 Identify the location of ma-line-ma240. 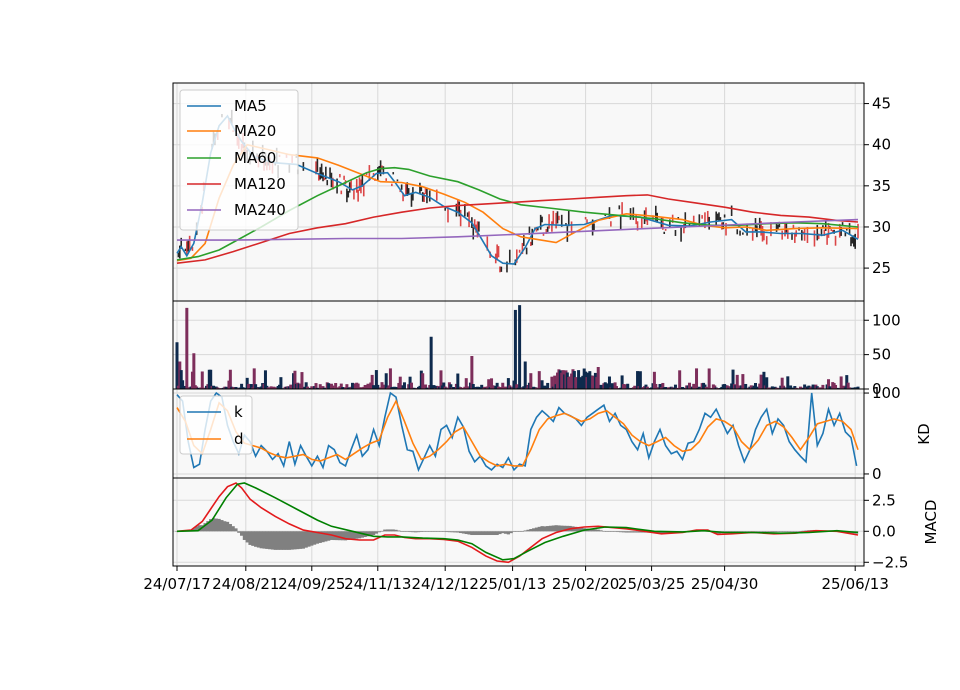
(518, 229).